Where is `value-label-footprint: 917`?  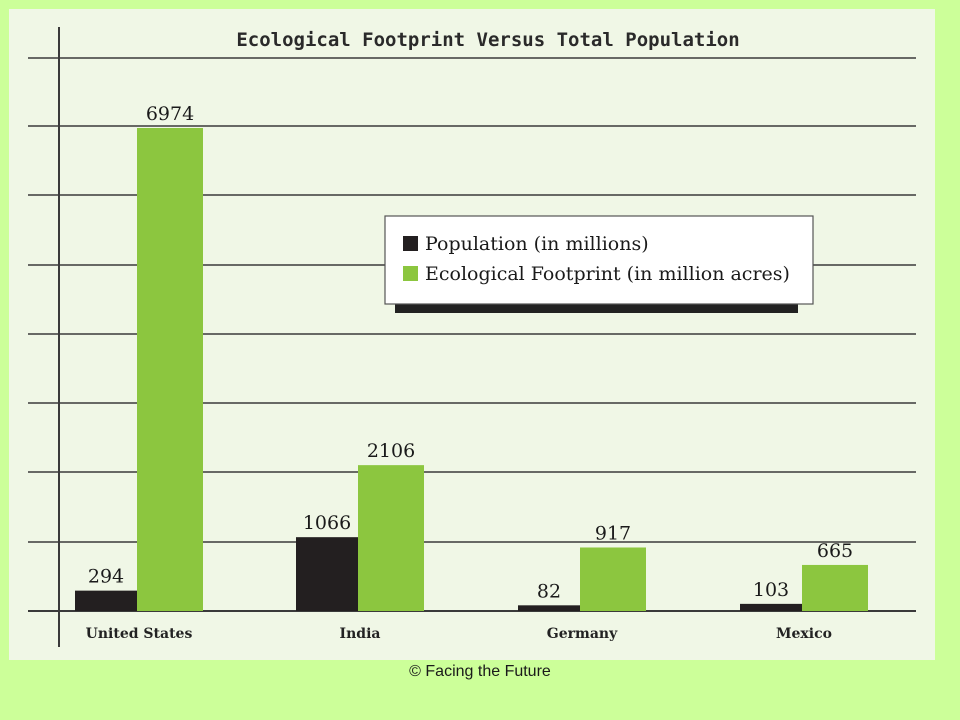 value-label-footprint: 917 is located at coordinates (613, 533).